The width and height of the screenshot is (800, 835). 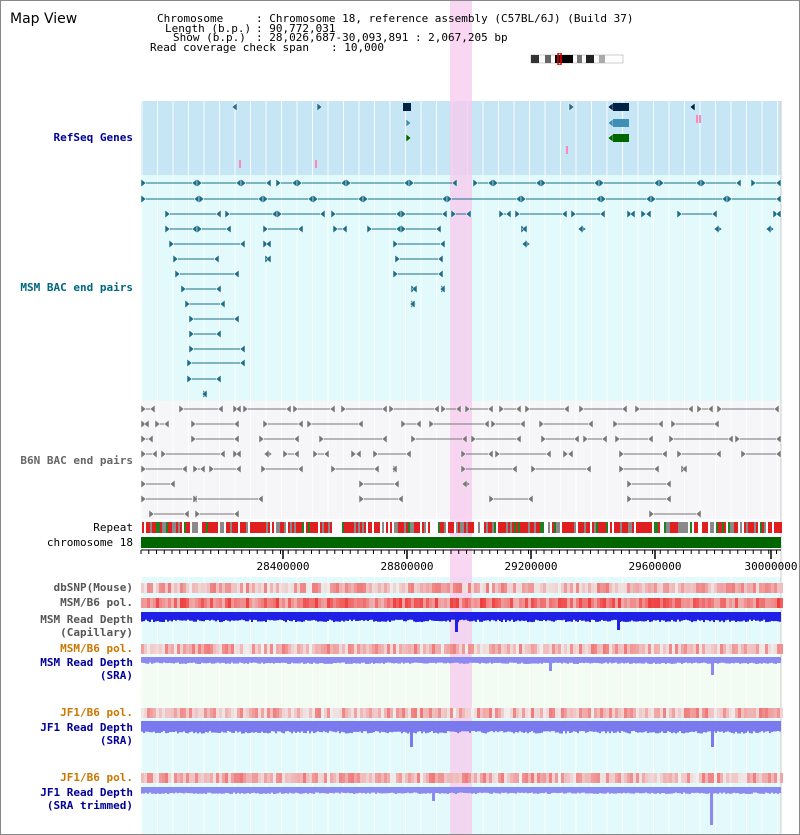 What do you see at coordinates (577, 59) in the screenshot?
I see `chromosome-ideogram` at bounding box center [577, 59].